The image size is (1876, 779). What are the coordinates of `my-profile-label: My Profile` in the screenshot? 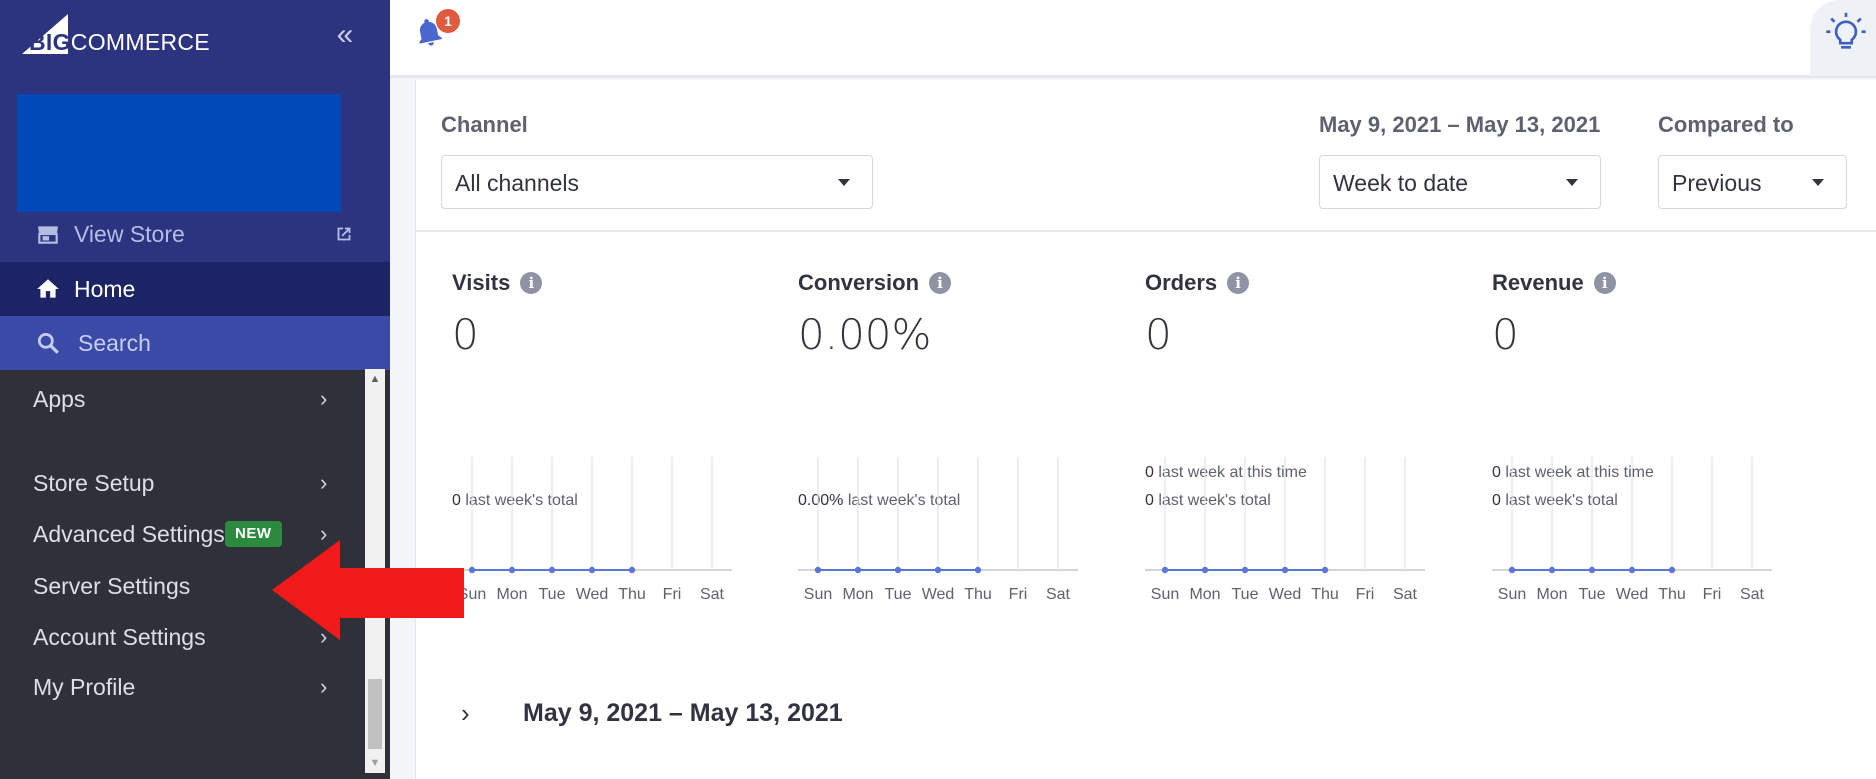 It's located at (84, 686).